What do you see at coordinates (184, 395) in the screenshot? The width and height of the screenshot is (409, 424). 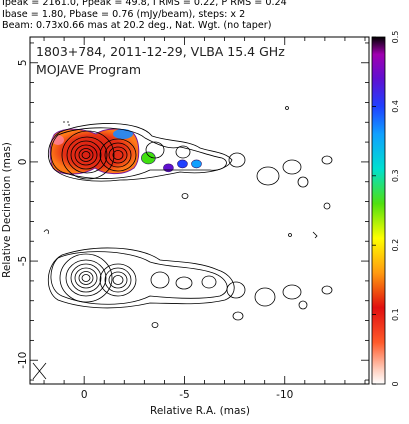 I see `x-tick-label: -5` at bounding box center [184, 395].